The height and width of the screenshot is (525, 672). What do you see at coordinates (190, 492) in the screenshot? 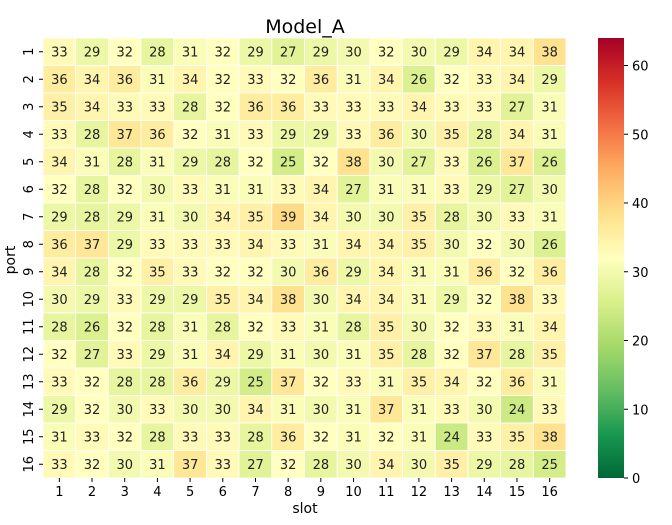
I see `x-tick-label: 5` at bounding box center [190, 492].